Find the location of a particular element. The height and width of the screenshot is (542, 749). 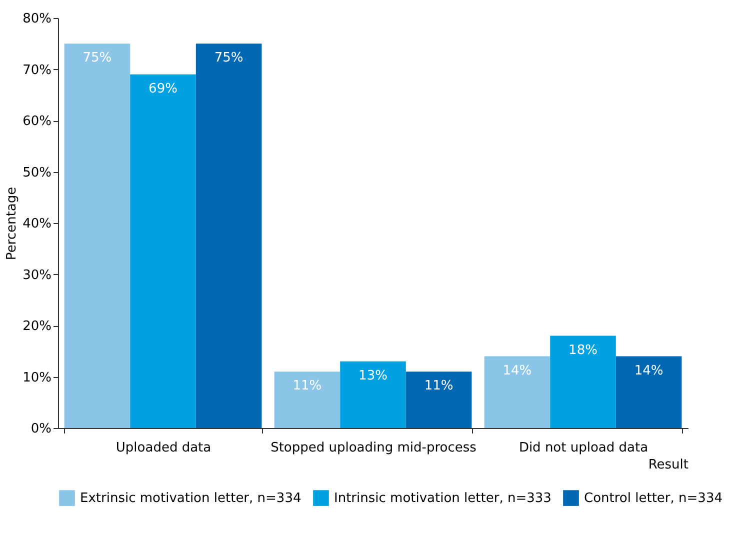

y-tick-label: 80% is located at coordinates (37, 19).